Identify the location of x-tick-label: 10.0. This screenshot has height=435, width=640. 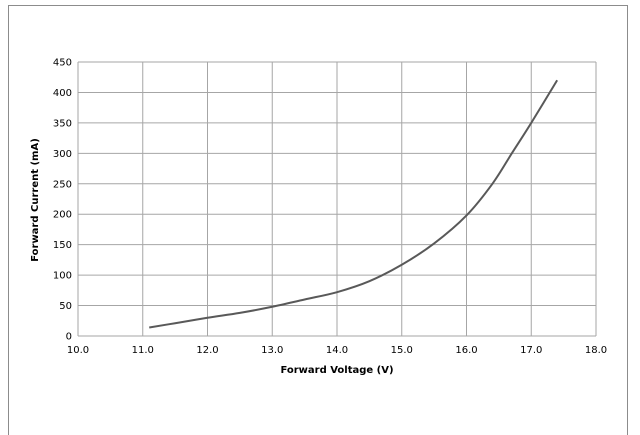
(78, 350).